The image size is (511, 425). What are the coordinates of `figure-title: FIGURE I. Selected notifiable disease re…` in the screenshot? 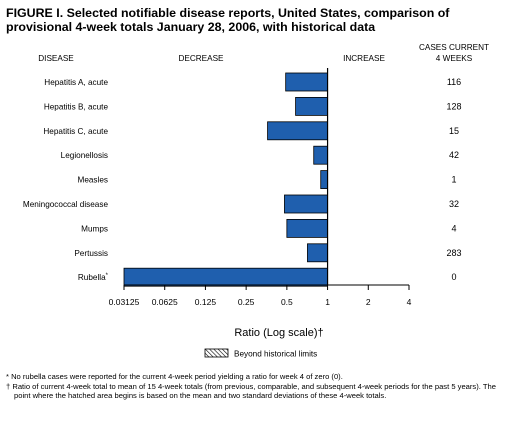 It's located at (228, 20).